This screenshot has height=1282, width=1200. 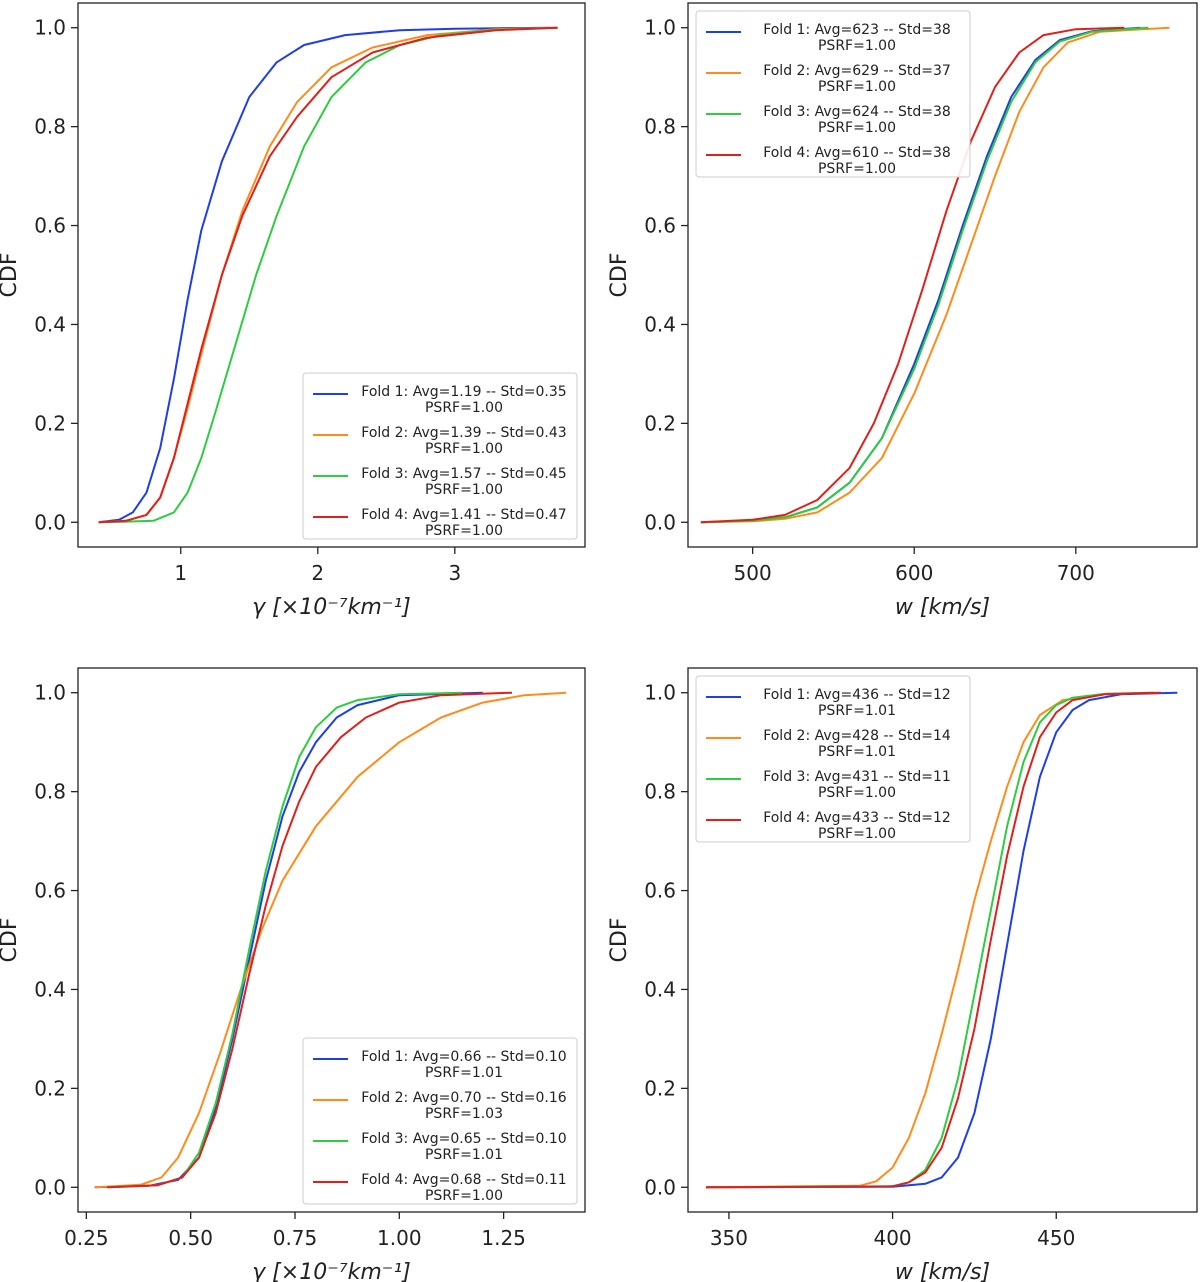 What do you see at coordinates (464, 1114) in the screenshot?
I see `legend-psrf-fold-2: PSRF=1.03` at bounding box center [464, 1114].